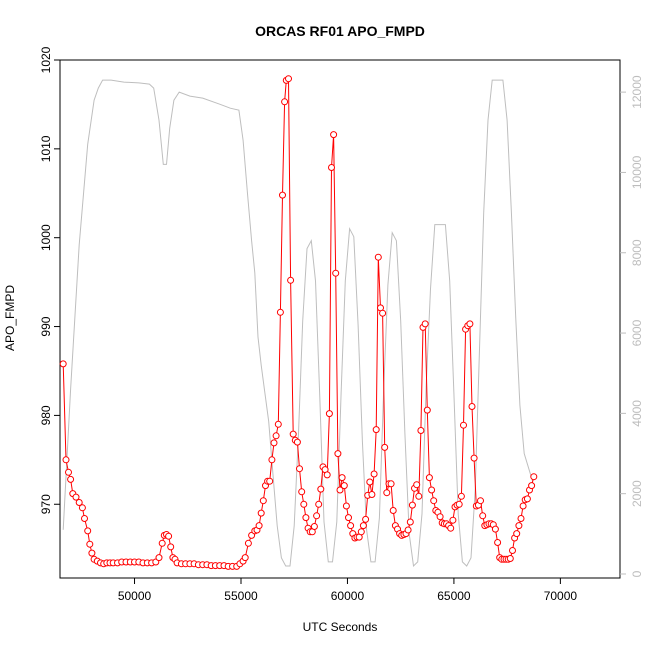  What do you see at coordinates (637, 413) in the screenshot?
I see `y2-tick-label: 4000` at bounding box center [637, 413].